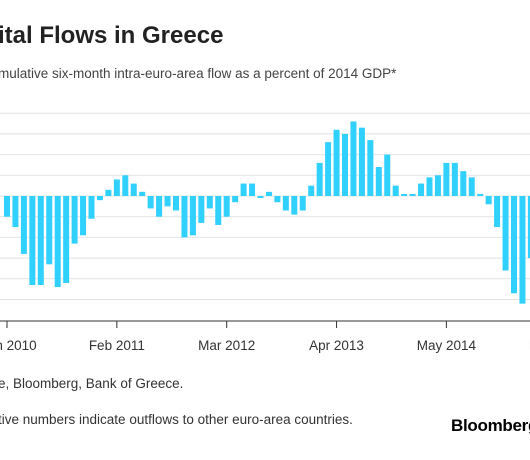  Describe the element at coordinates (490, 425) in the screenshot. I see `bloomberg-logo: Bloomberg` at that location.